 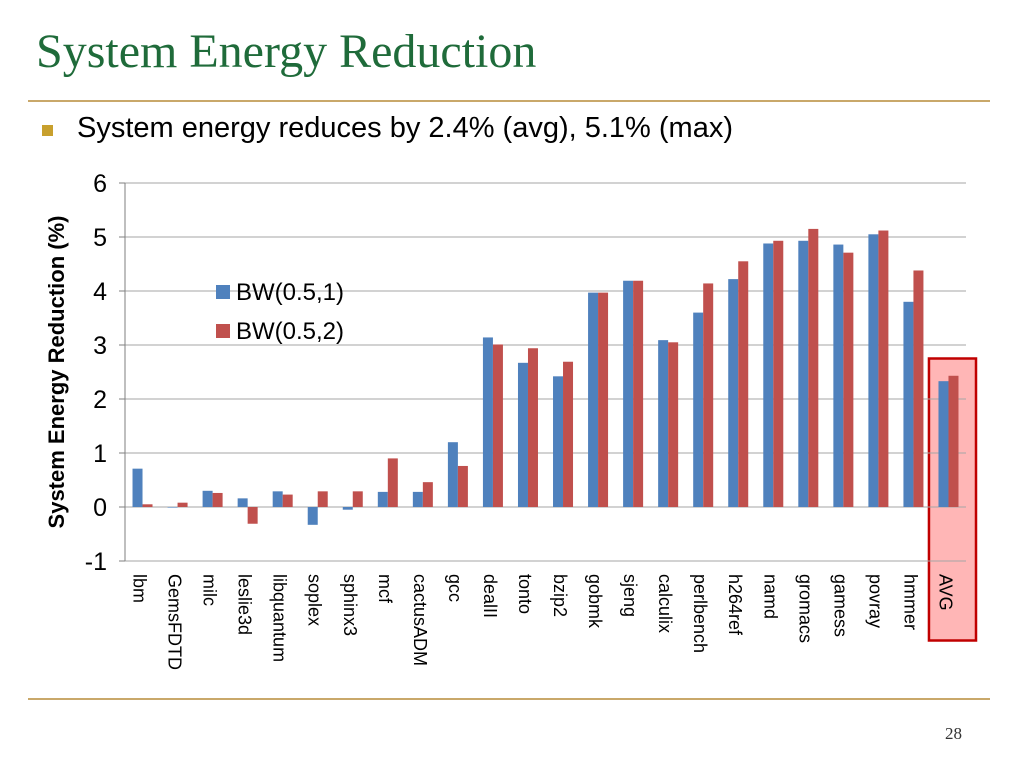 I want to click on bar-series2-calculix, so click(x=673, y=424).